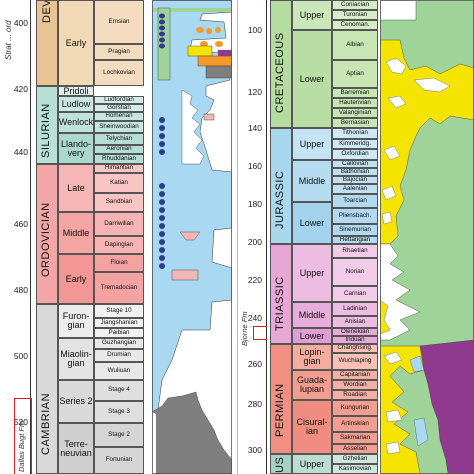 This screenshot has height=474, width=474. I want to click on stage-gorstian: Gorstian, so click(119, 108).